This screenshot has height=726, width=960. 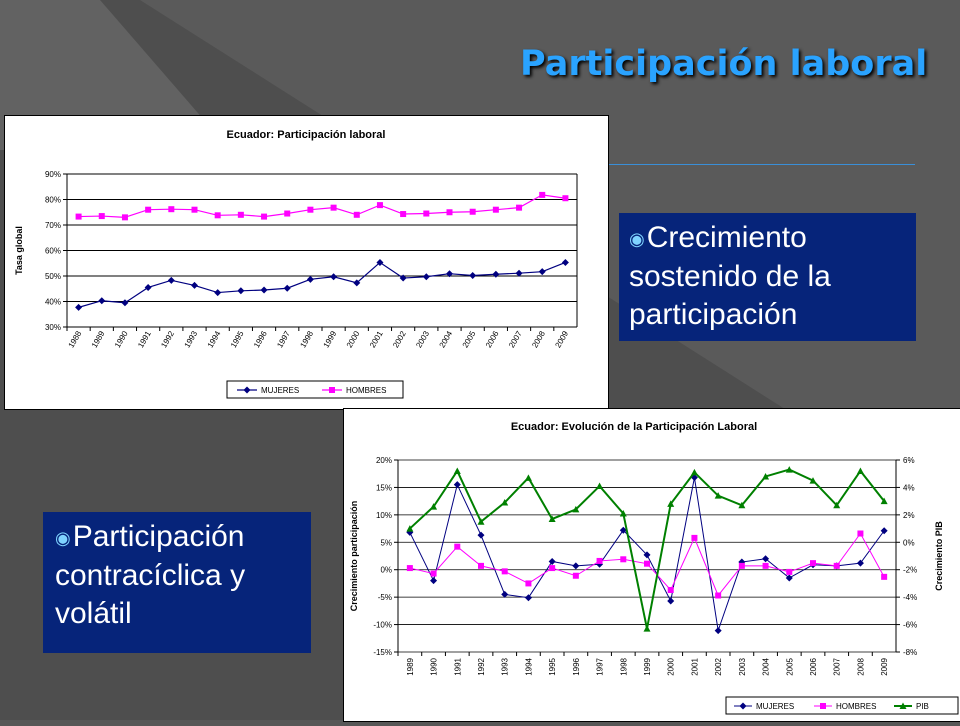 What do you see at coordinates (144, 339) in the screenshot?
I see `chart1-xtick-label: 1991` at bounding box center [144, 339].